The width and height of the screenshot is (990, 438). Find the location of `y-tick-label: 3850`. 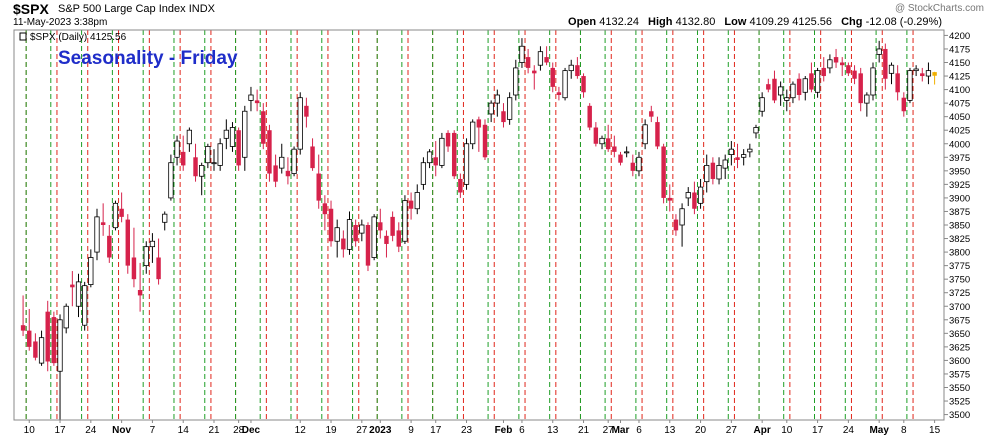

y-tick-label: 3850 is located at coordinates (959, 226).